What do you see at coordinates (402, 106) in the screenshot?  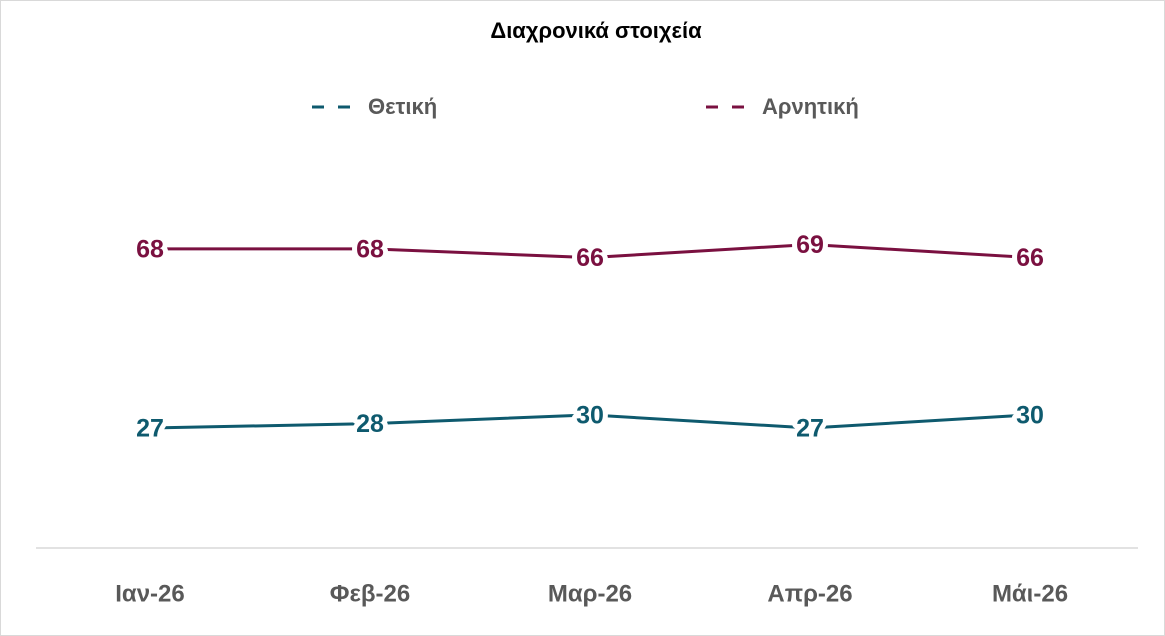 I see `legend-label: Θετική` at bounding box center [402, 106].